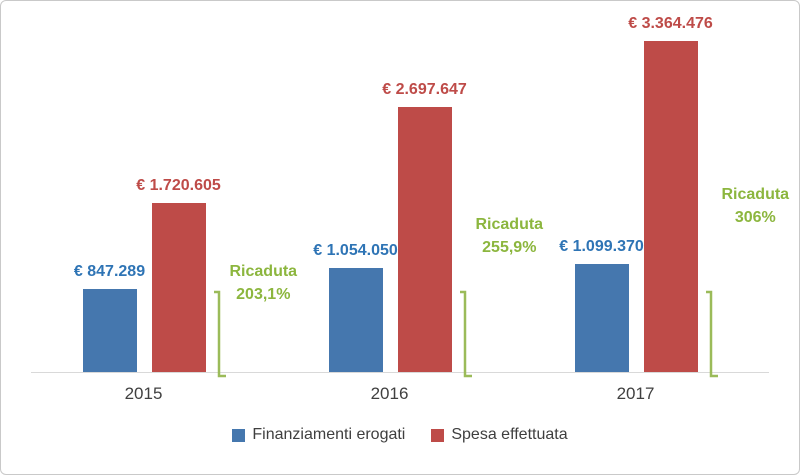 This screenshot has width=800, height=475. What do you see at coordinates (355, 251) in the screenshot?
I see `bar-value-label: € 1.054.050` at bounding box center [355, 251].